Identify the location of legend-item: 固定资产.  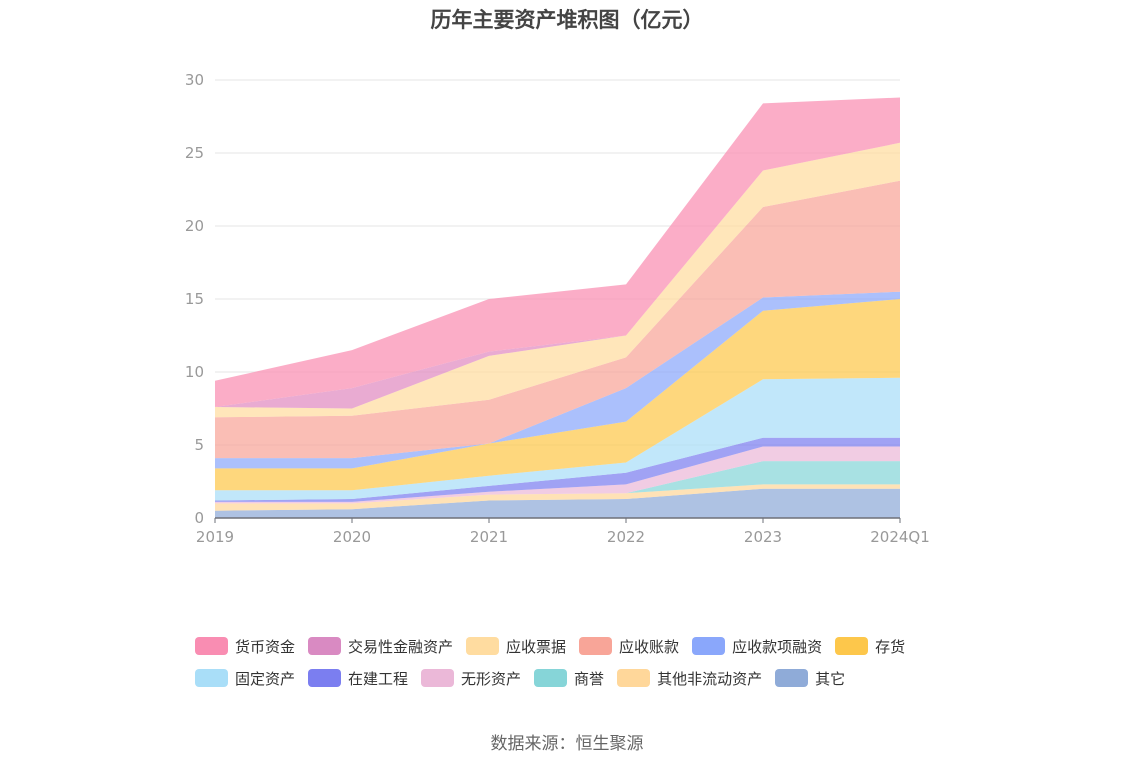
(245, 678).